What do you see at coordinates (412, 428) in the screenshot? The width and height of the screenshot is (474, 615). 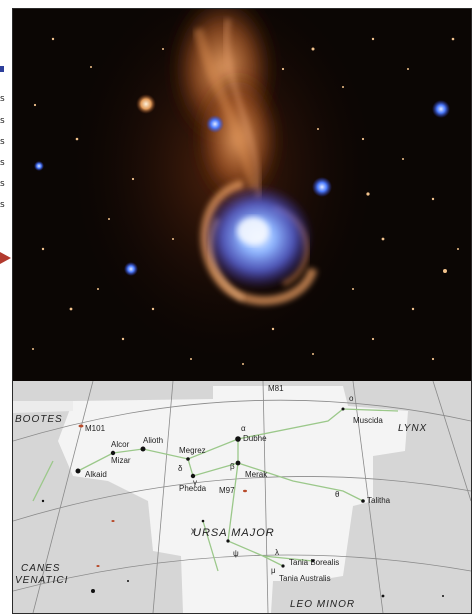 I see `label-lynx: LYNX` at bounding box center [412, 428].